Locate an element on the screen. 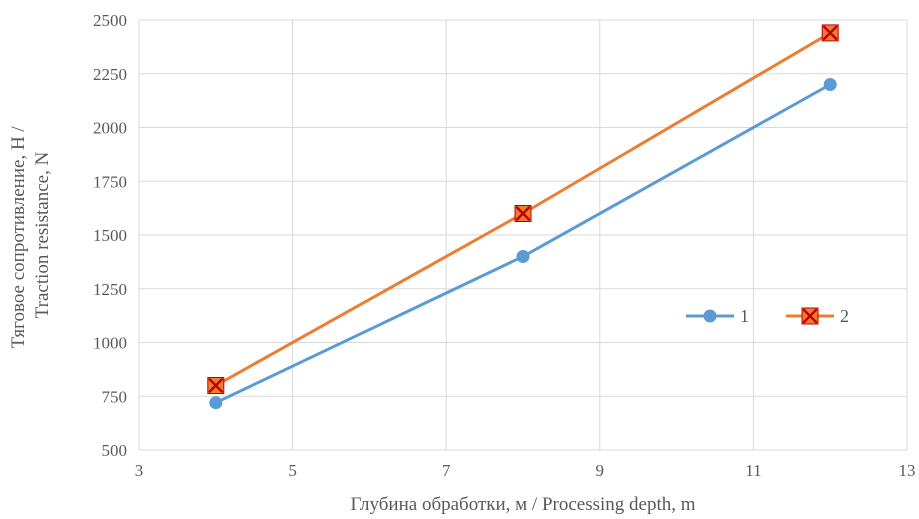 This screenshot has width=919, height=519. legend-item-1: 1 is located at coordinates (717, 316).